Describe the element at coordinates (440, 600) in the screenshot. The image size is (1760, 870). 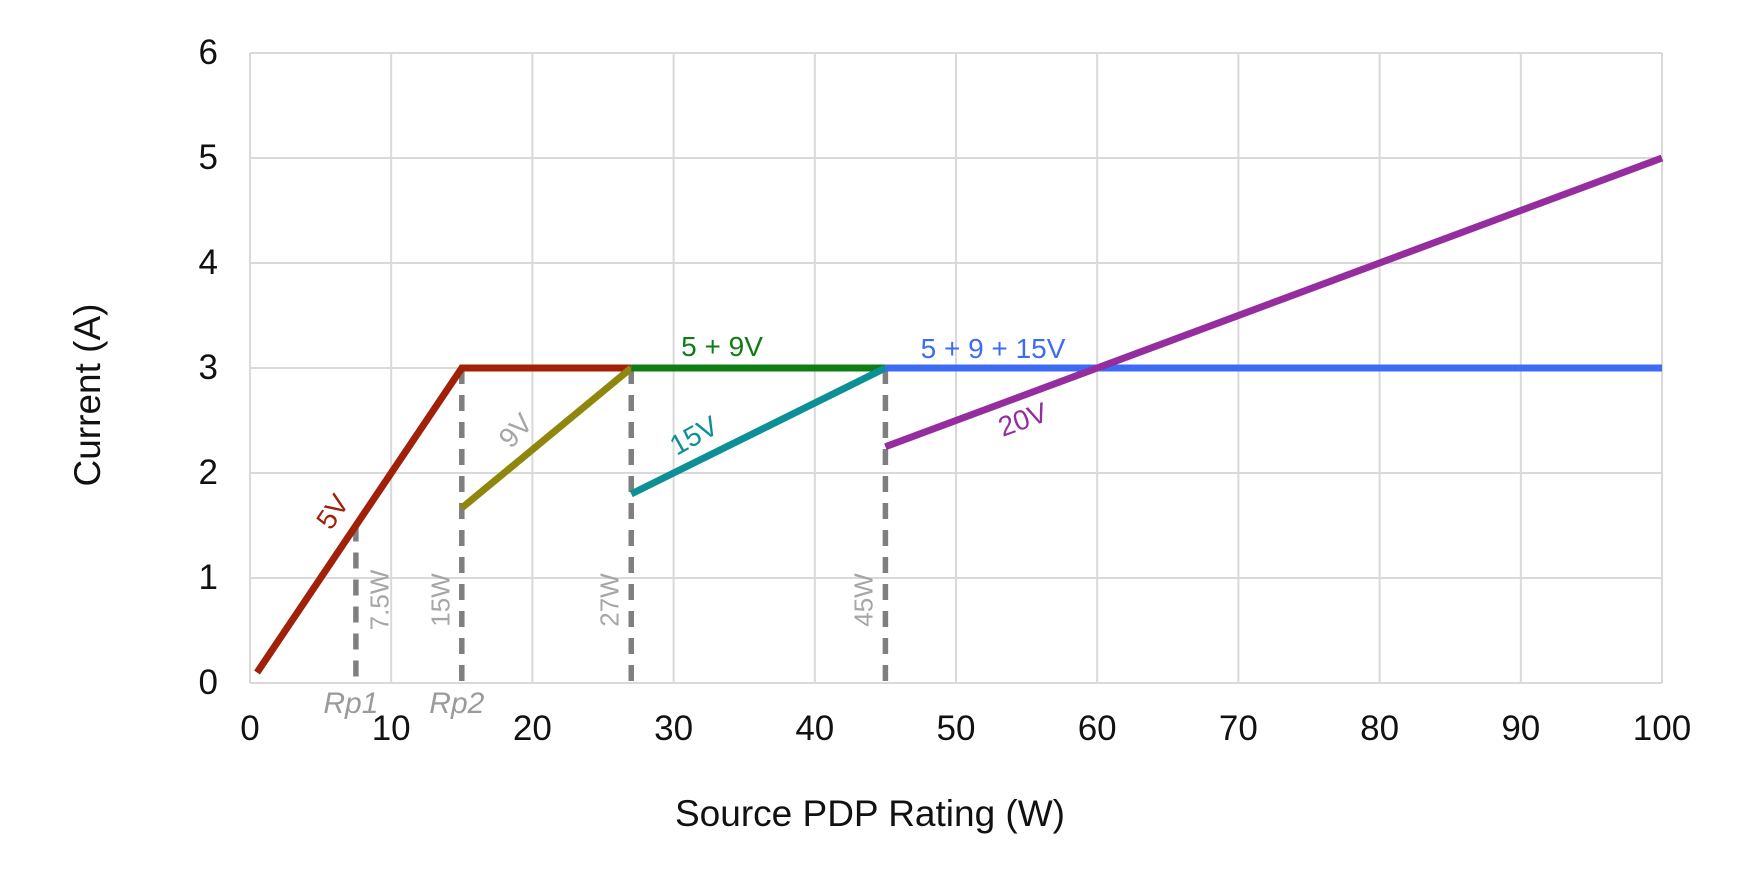
I see `power-threshold-label: 15W` at that location.